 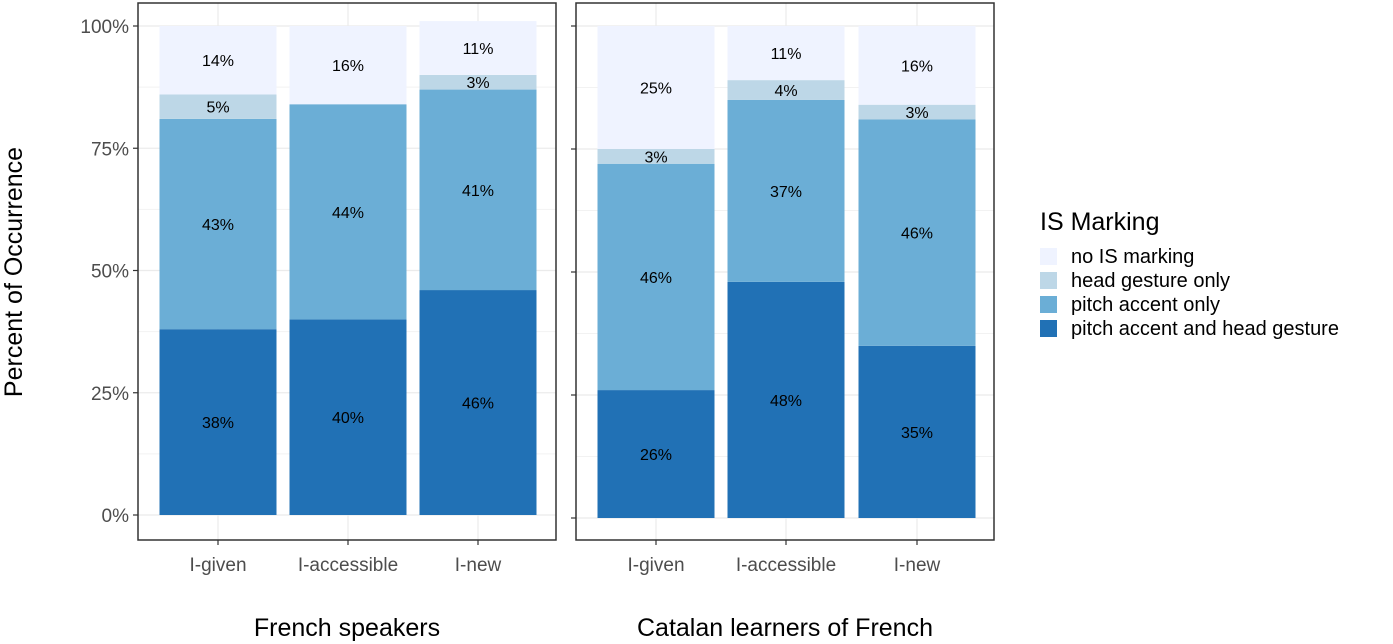 What do you see at coordinates (1150, 281) in the screenshot?
I see `legend-entry-label: head gesture only` at bounding box center [1150, 281].